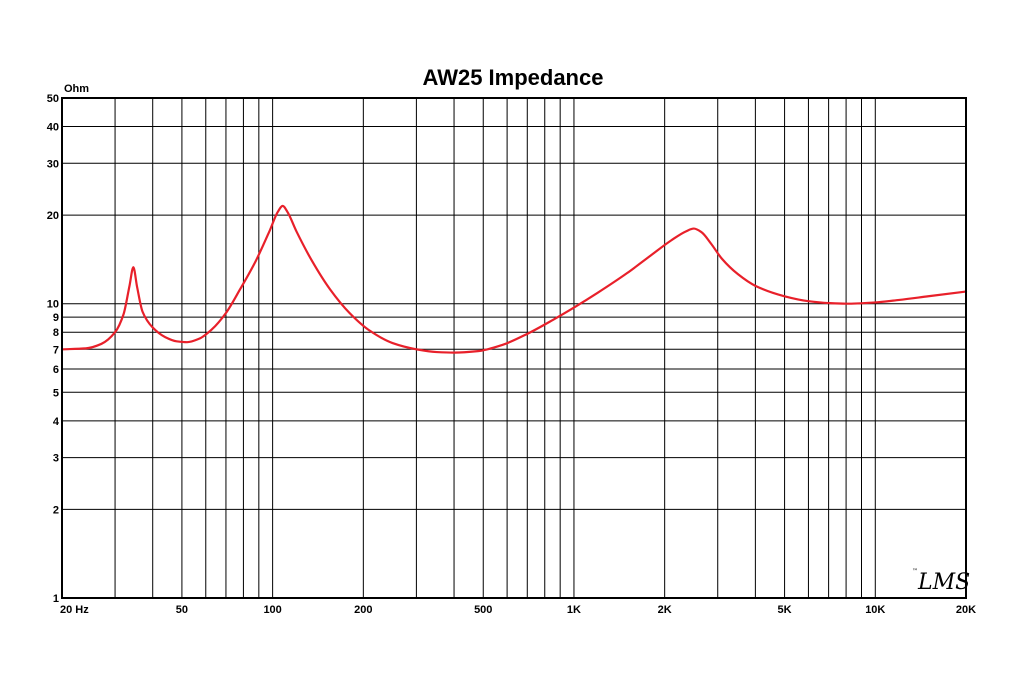 The height and width of the screenshot is (684, 1024). I want to click on y-tick-label: 9, so click(56, 318).